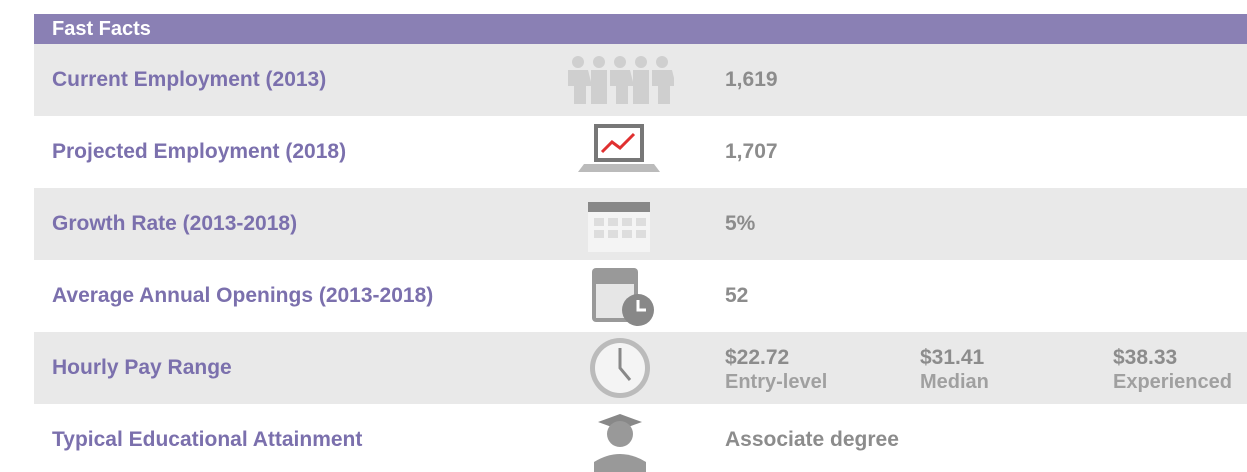 Image resolution: width=1247 pixels, height=472 pixels. Describe the element at coordinates (751, 151) in the screenshot. I see `row-value: 1,707` at that location.